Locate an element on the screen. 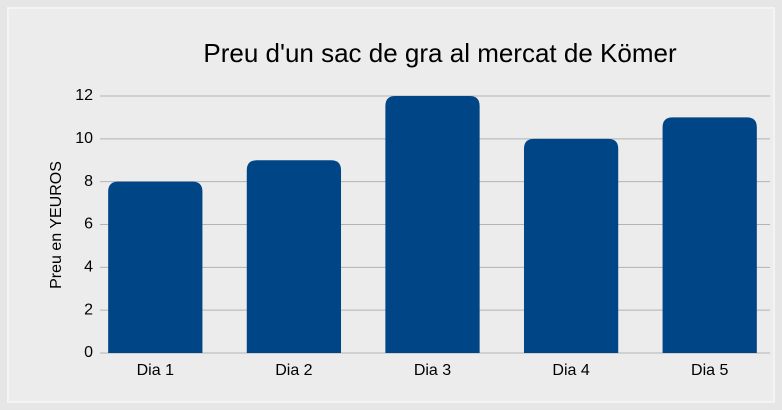 The image size is (782, 410). x-tick-label: Dia 4 is located at coordinates (570, 370).